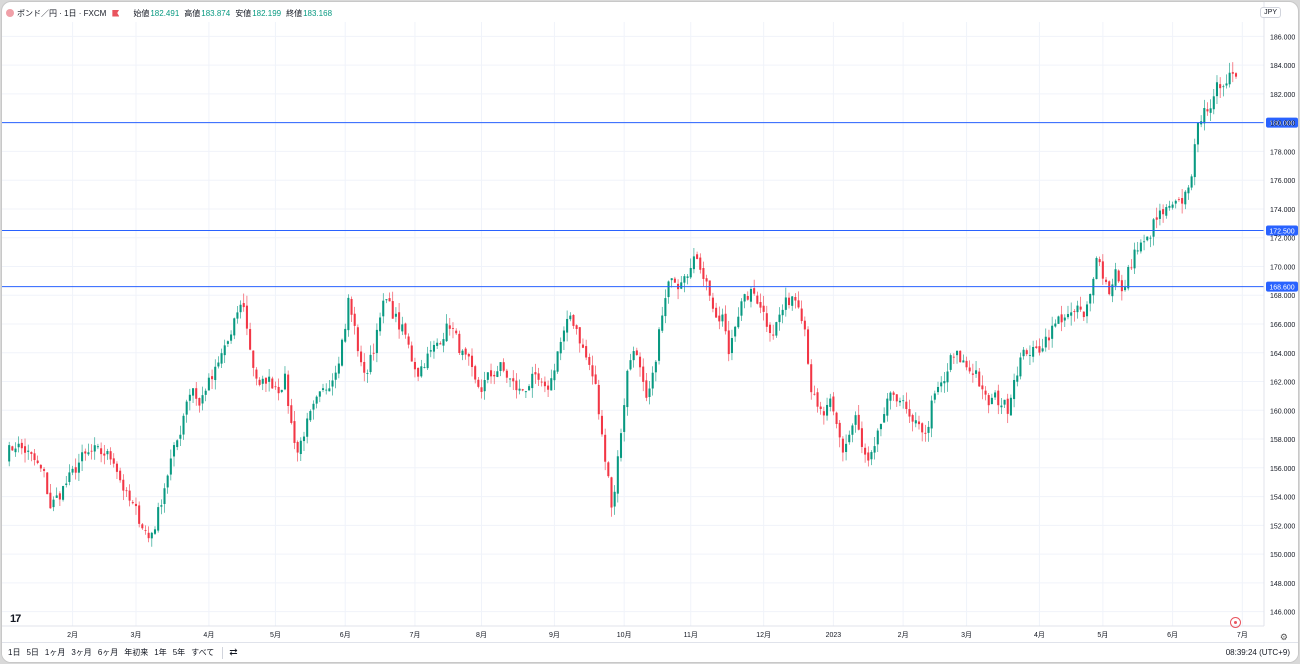 This screenshot has width=1300, height=664. I want to click on y-tick-label: 158.000, so click(1282, 440).